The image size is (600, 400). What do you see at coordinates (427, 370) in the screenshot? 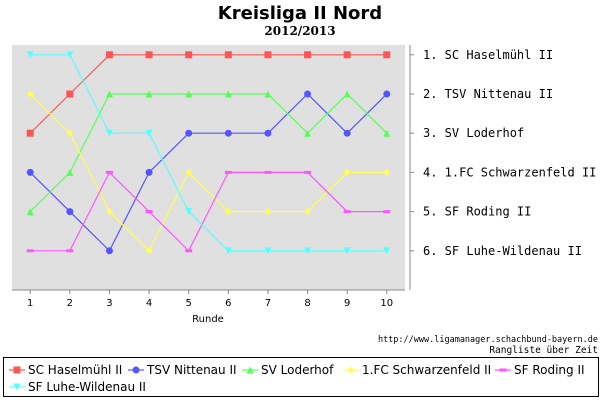
I see `legend-label: 1.FC Schwarzenfeld II` at bounding box center [427, 370].